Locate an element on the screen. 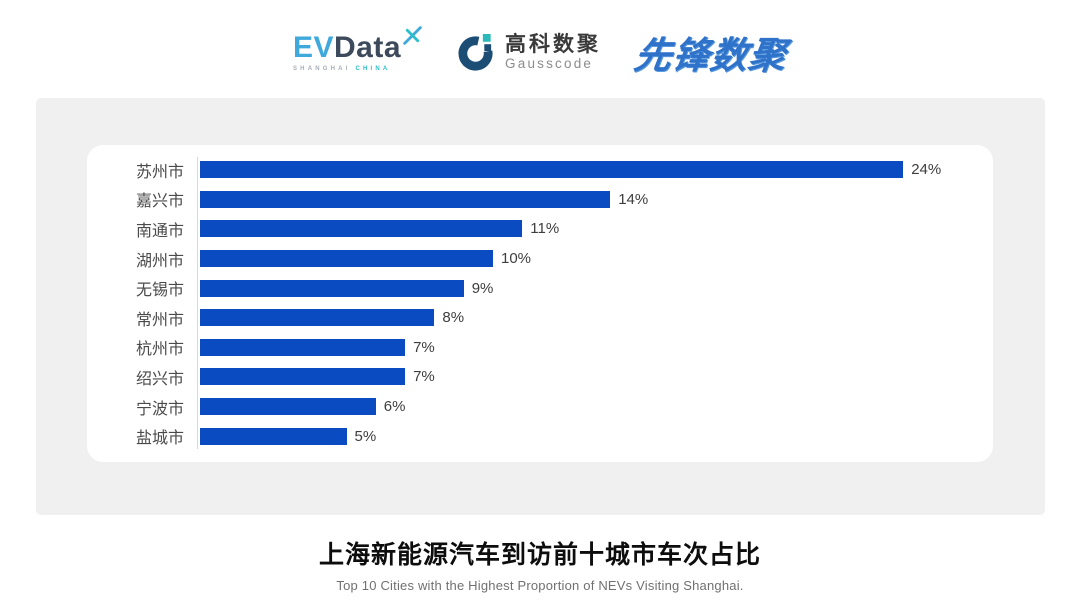 The height and width of the screenshot is (608, 1080). bar-track: 9% is located at coordinates (595, 288).